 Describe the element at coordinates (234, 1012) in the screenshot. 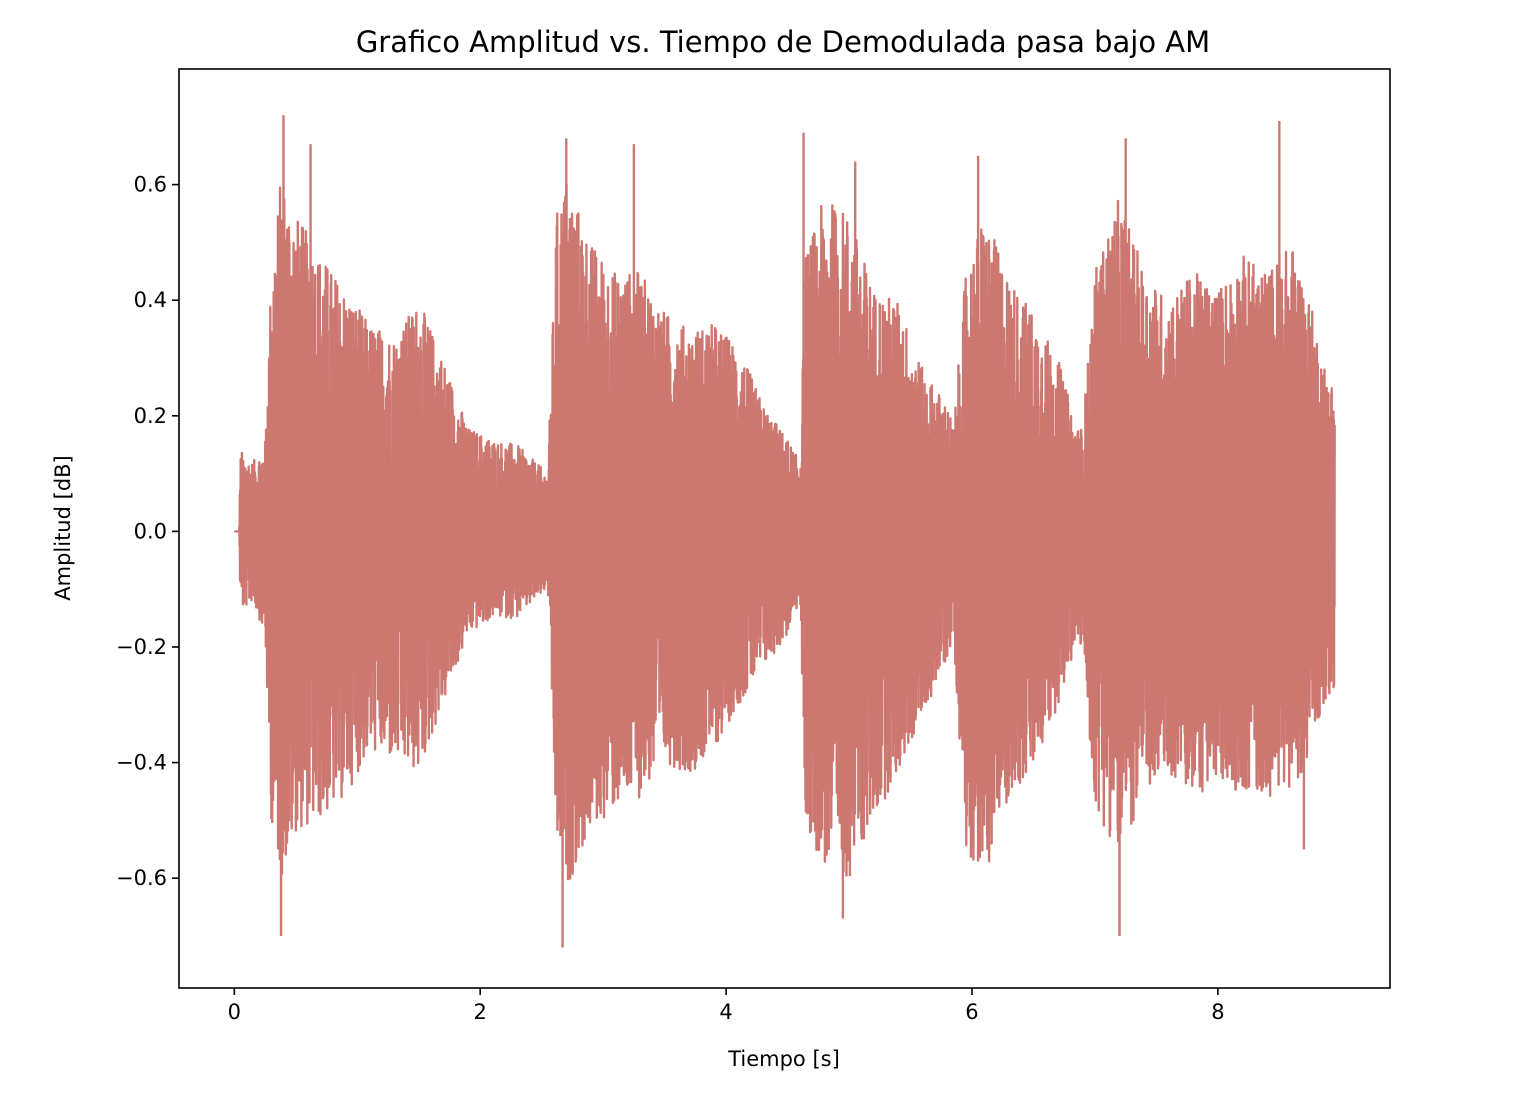

I see `x-tick-label: 0` at that location.